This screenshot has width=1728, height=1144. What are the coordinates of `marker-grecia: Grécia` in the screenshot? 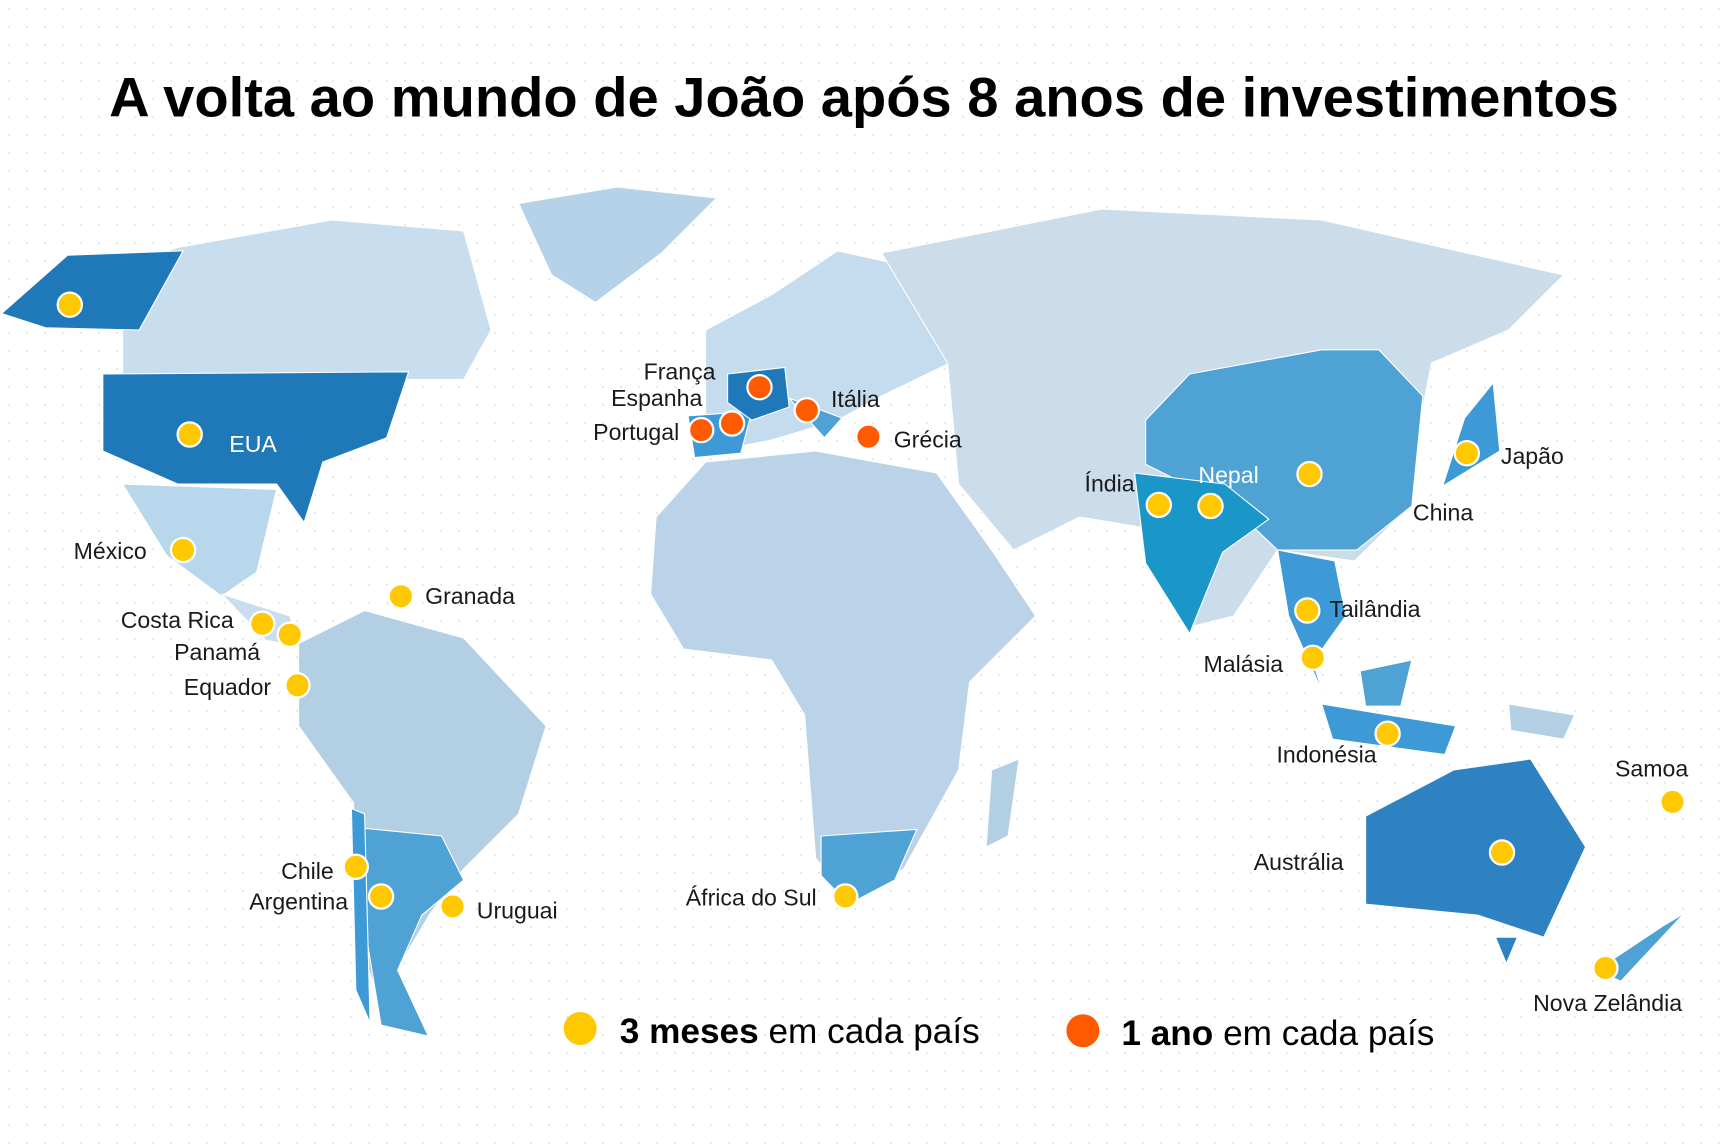 It's located at (908, 438).